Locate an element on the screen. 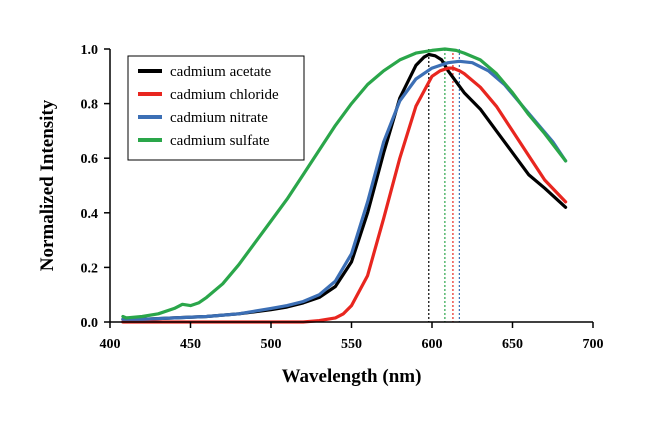 The height and width of the screenshot is (423, 660). y-tick-label: 0.2 is located at coordinates (90, 268).